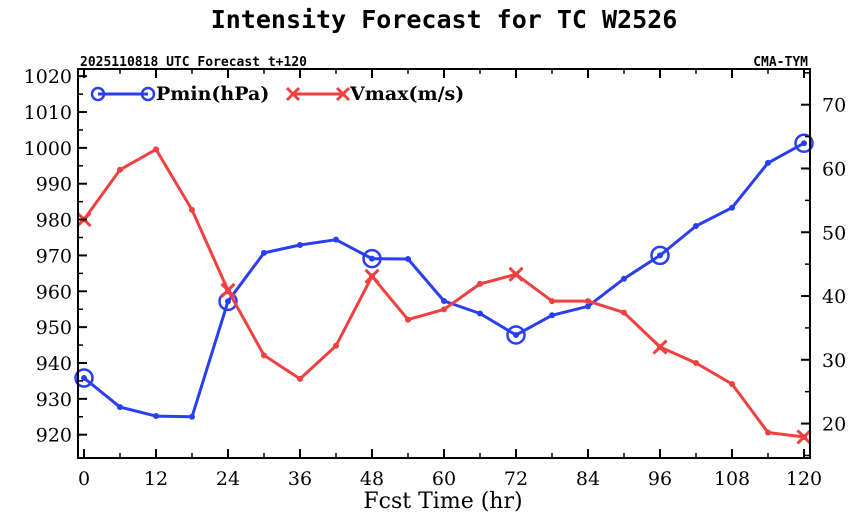  What do you see at coordinates (780, 62) in the screenshot?
I see `model-name-label: CMA-TYM` at bounding box center [780, 62].